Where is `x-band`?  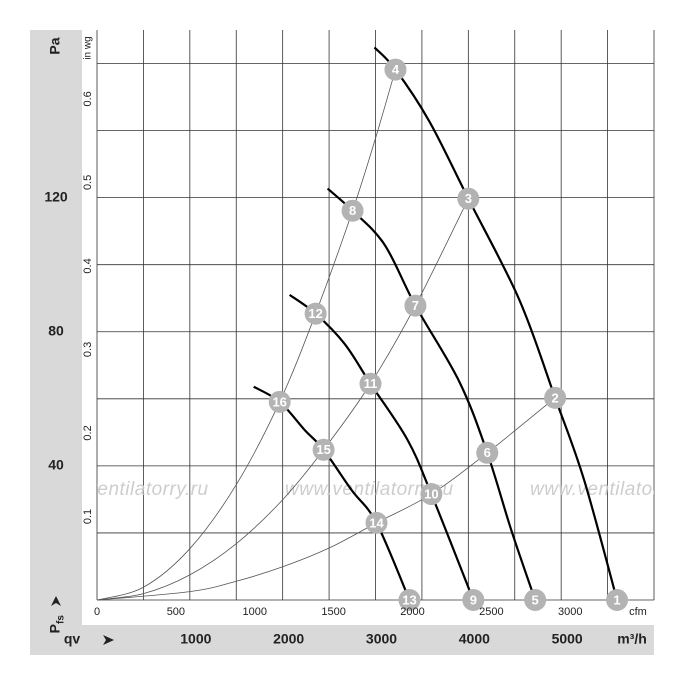
x-band is located at coordinates (342, 640).